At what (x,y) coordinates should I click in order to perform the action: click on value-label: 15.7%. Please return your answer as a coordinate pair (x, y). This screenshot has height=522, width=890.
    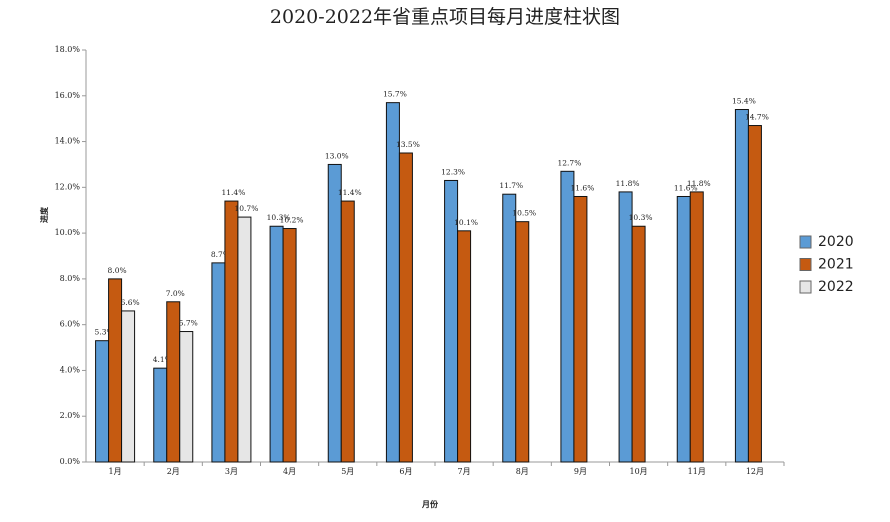
    Looking at the image, I should click on (395, 94).